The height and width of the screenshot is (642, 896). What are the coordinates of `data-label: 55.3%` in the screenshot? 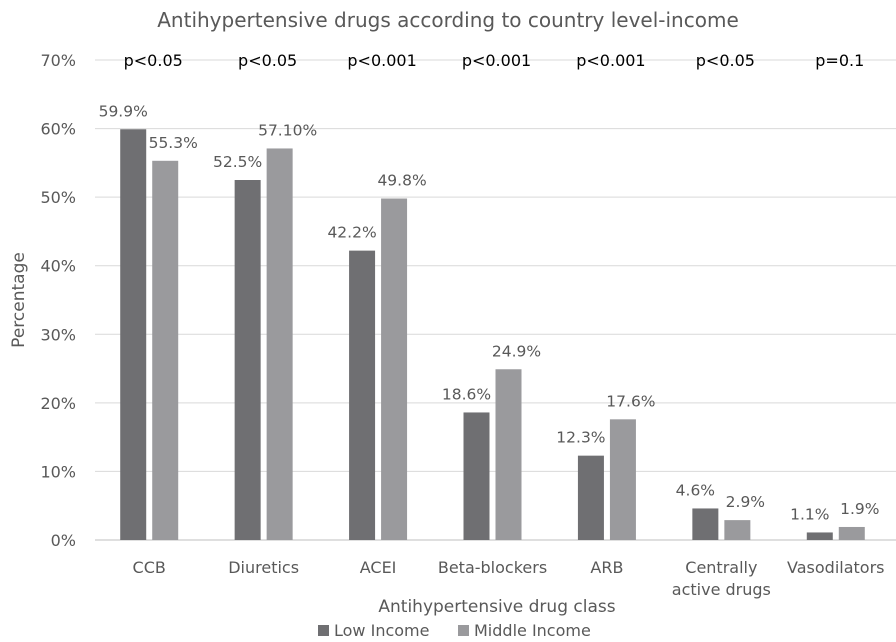 It's located at (173, 143).